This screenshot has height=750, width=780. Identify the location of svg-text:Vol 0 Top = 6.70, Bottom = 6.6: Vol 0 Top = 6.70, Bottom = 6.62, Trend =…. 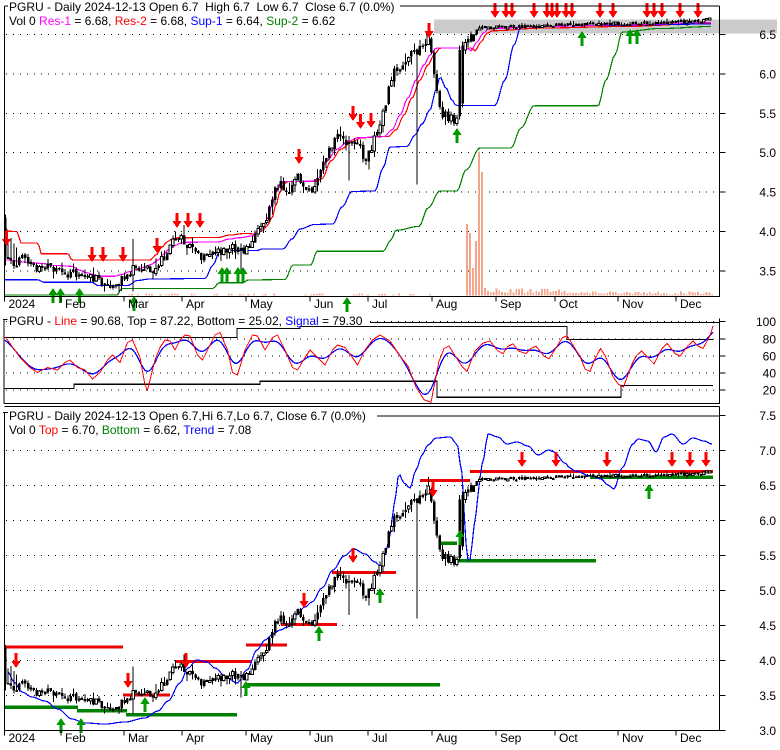
(130, 430).